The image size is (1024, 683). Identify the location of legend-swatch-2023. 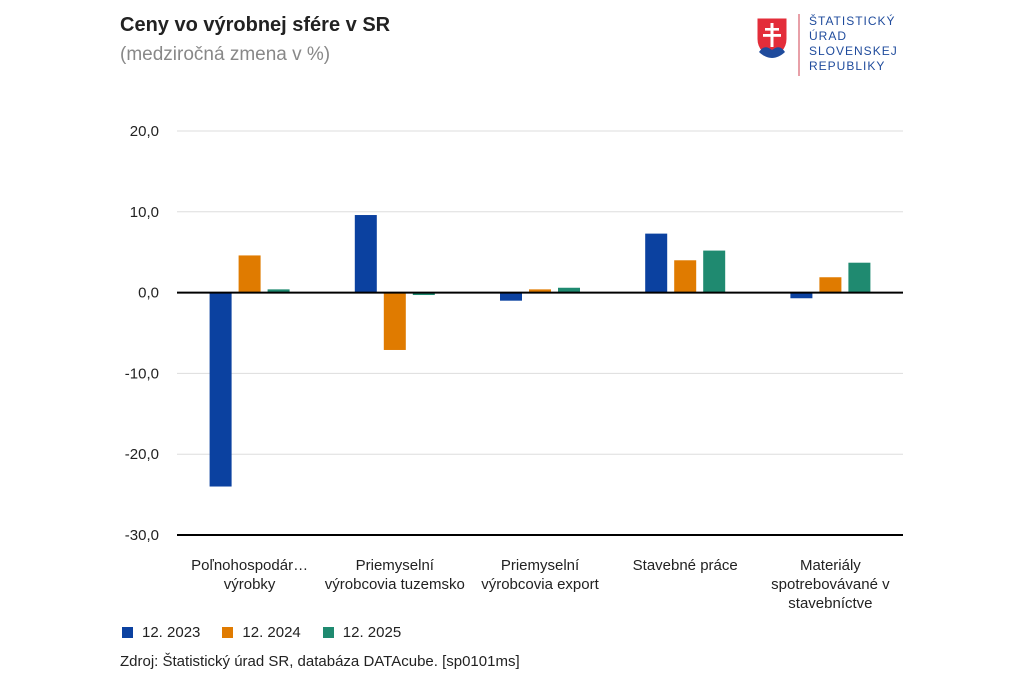
(127, 632).